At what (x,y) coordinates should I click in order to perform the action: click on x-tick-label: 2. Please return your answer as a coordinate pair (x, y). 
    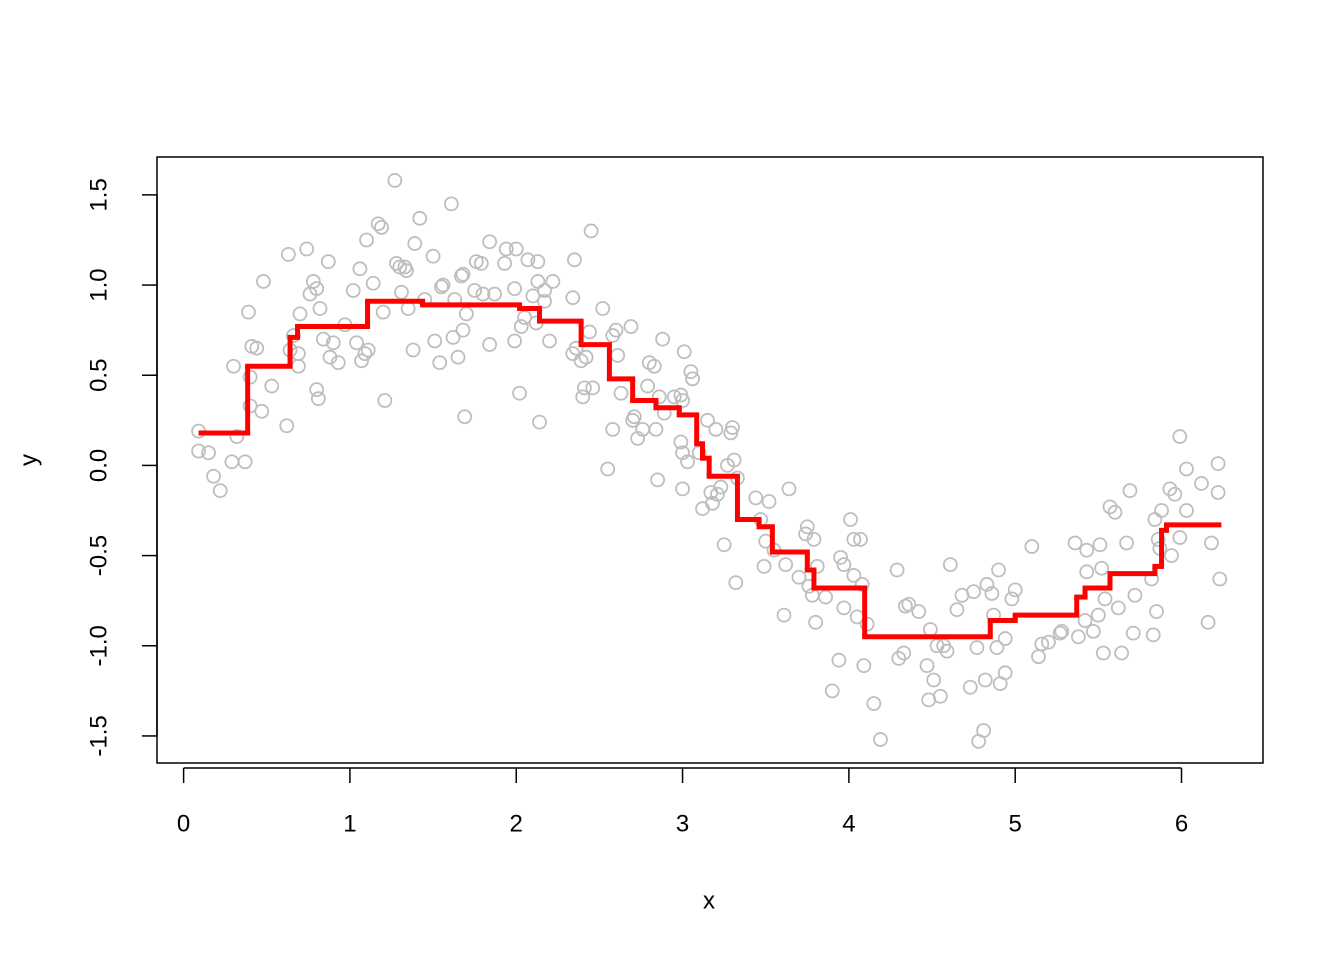
    Looking at the image, I should click on (516, 823).